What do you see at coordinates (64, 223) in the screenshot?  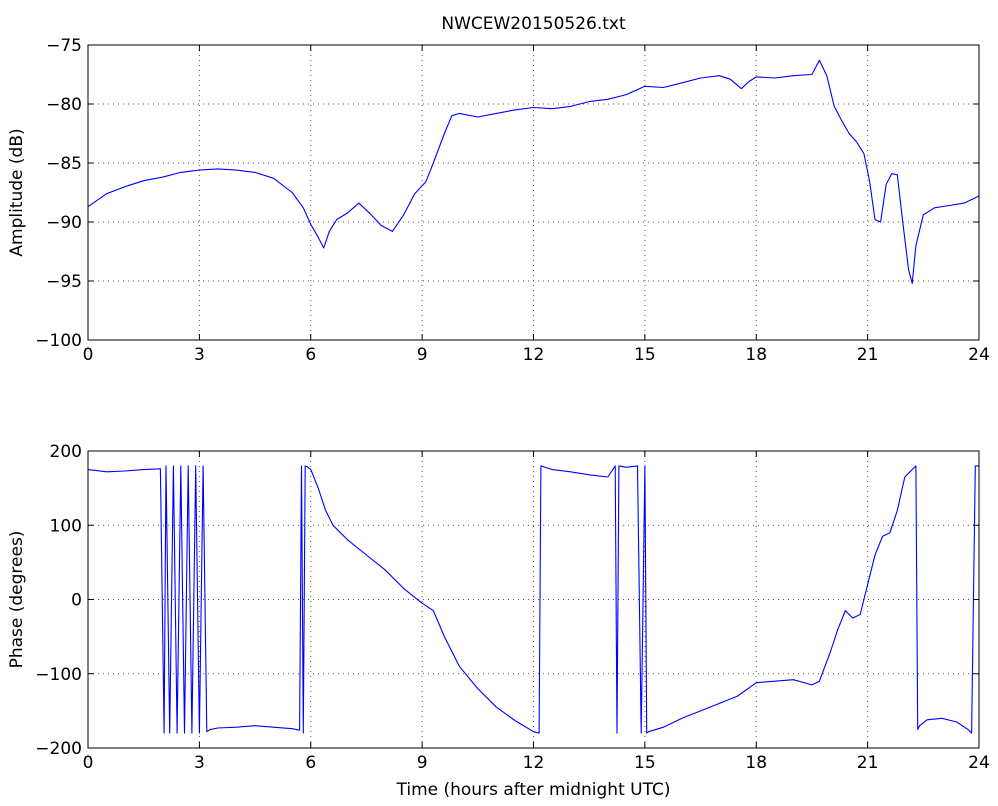 I see `amplitude-ytick-label: −90` at bounding box center [64, 223].